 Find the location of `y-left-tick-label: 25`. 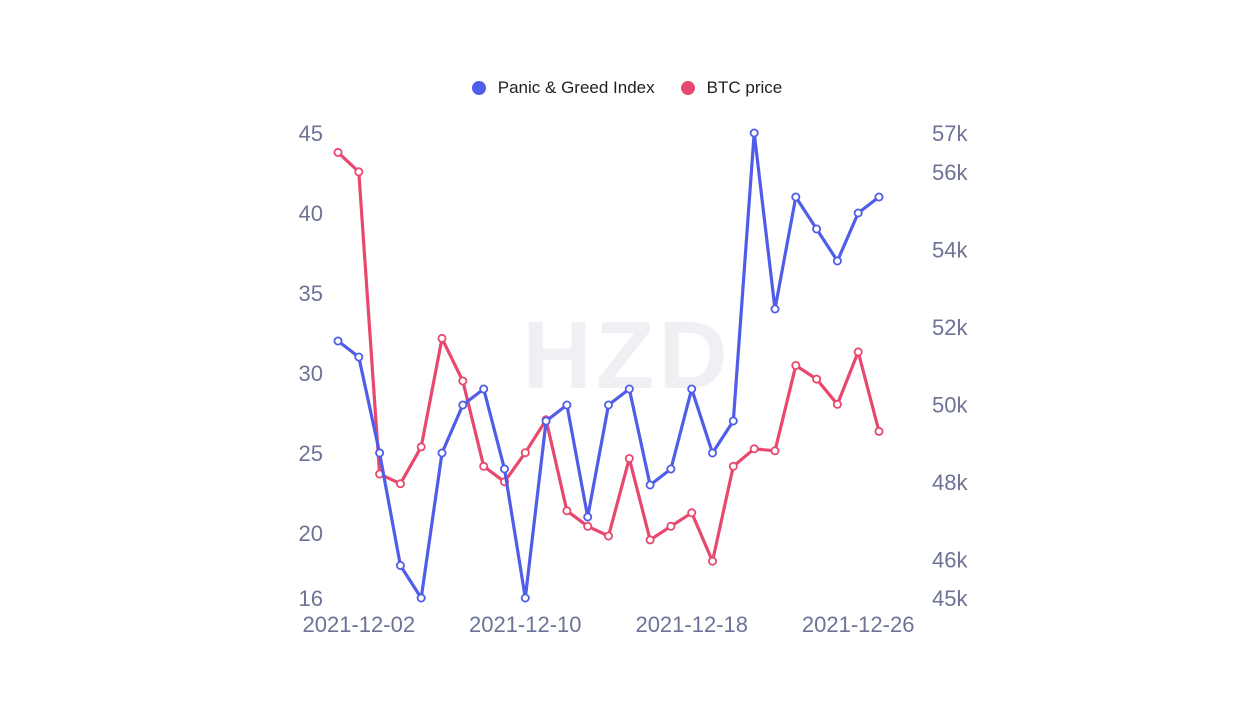

y-left-tick-label: 25 is located at coordinates (311, 453).